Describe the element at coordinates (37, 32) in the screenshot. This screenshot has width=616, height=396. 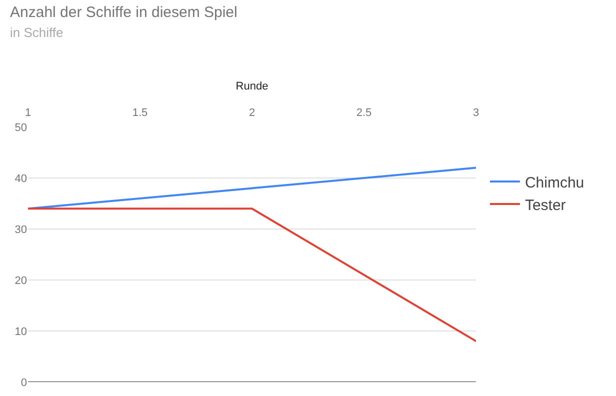
I see `chart-subtitle: in Schiffe` at that location.